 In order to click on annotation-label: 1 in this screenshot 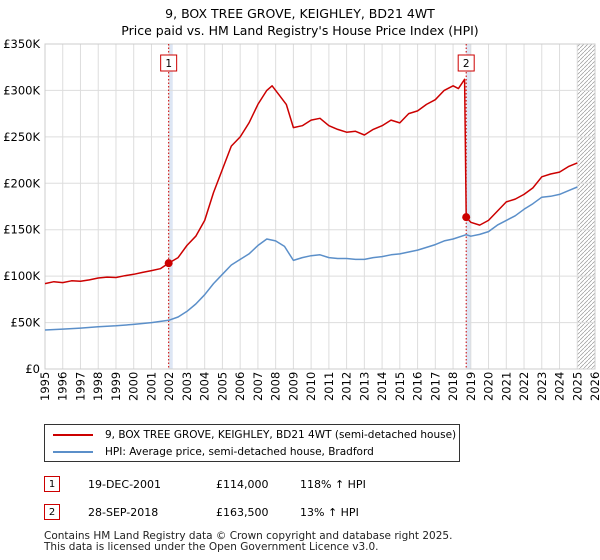, I will do `click(168, 64)`.